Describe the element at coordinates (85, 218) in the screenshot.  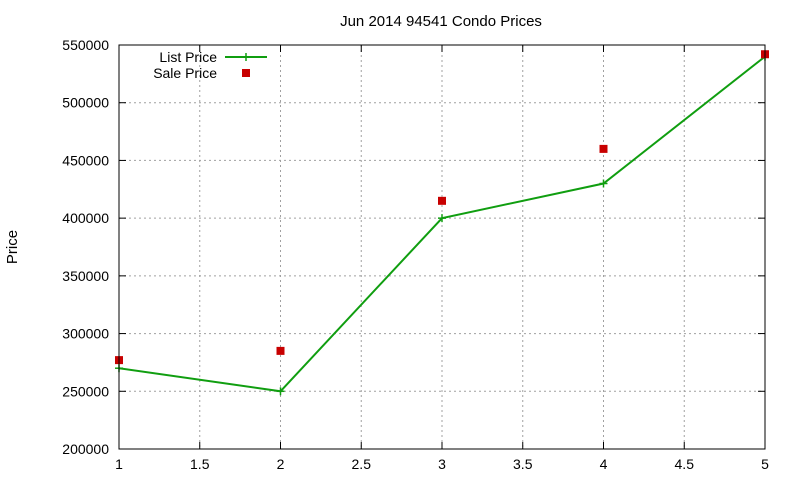
I see `y-tick-label: 400000` at that location.